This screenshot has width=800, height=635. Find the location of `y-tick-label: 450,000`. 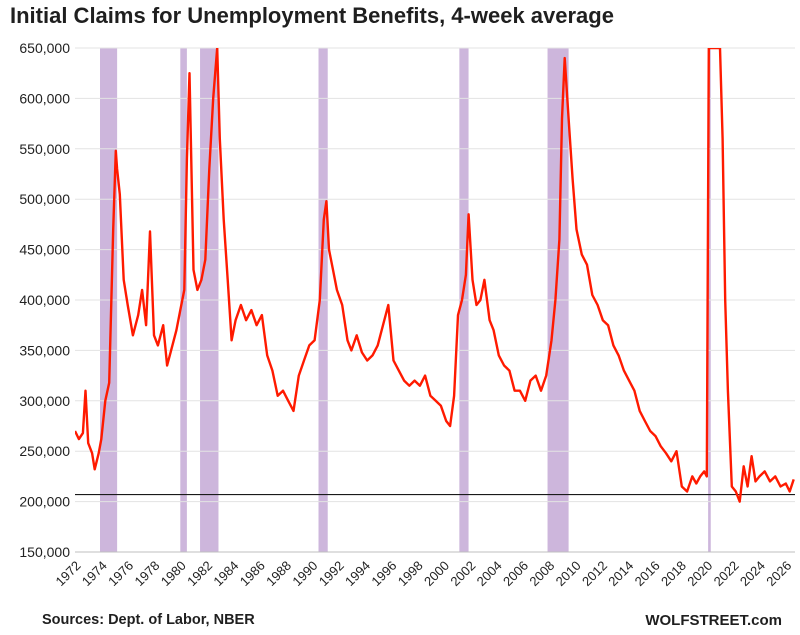

y-tick-label: 450,000 is located at coordinates (44, 250).